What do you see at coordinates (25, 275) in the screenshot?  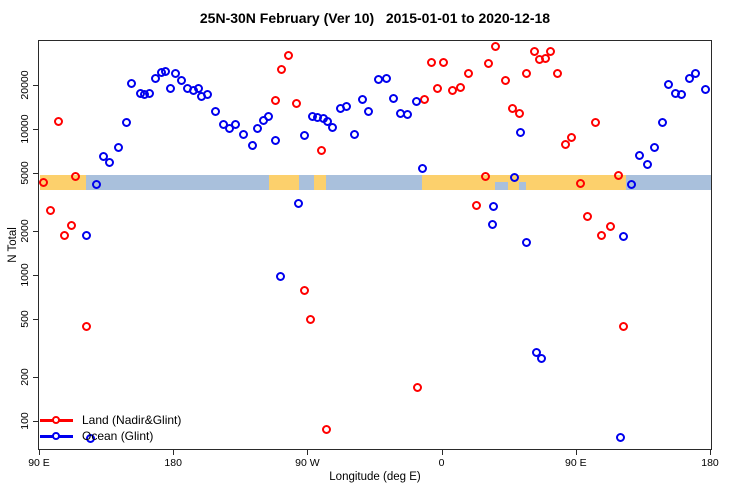 I see `y-axis-tick-label: 1000` at bounding box center [25, 275].